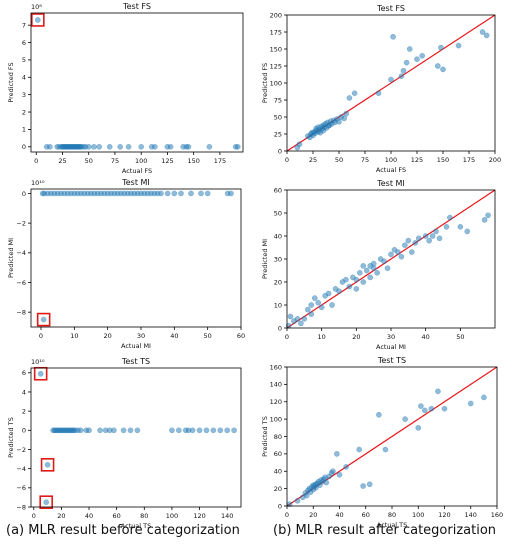  Describe the element at coordinates (135, 182) in the screenshot. I see `chart-title: Test MI` at that location.